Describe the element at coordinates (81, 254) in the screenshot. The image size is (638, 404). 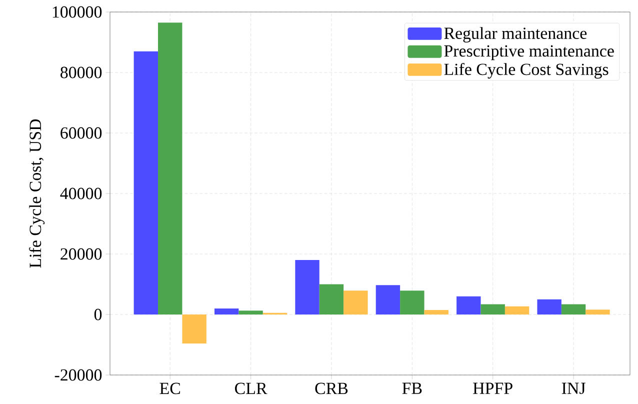
I see `y-tick-label: 20000` at that location.